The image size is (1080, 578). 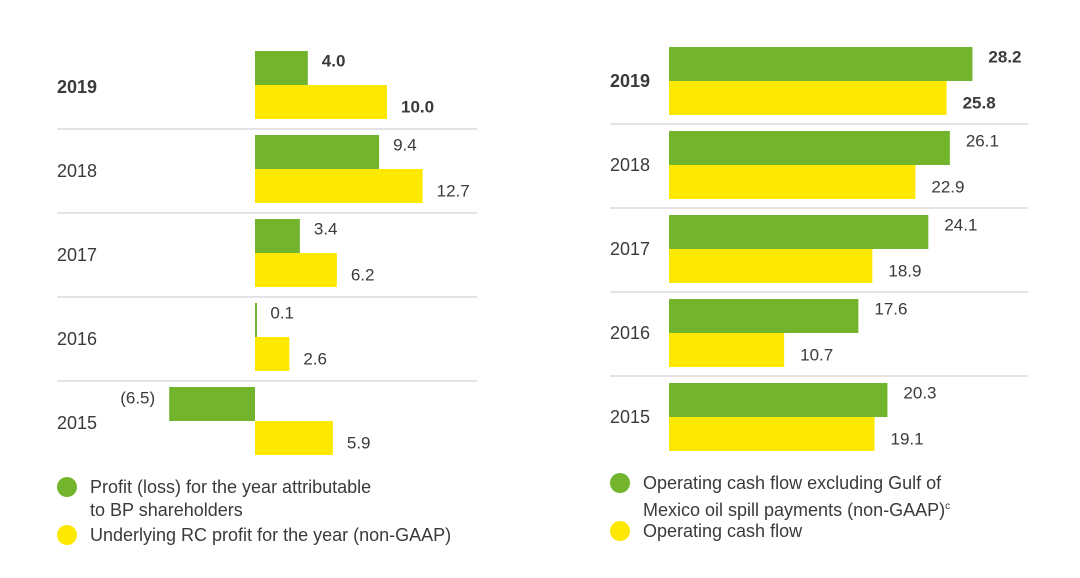 I want to click on data-label: 25.8, so click(x=979, y=102).